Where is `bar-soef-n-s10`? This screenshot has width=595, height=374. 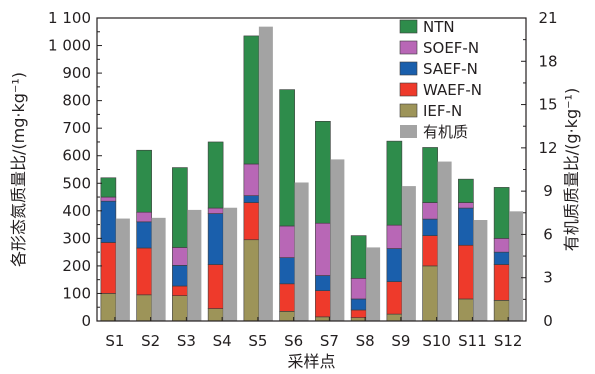 bar-soef-n-s10 is located at coordinates (430, 211).